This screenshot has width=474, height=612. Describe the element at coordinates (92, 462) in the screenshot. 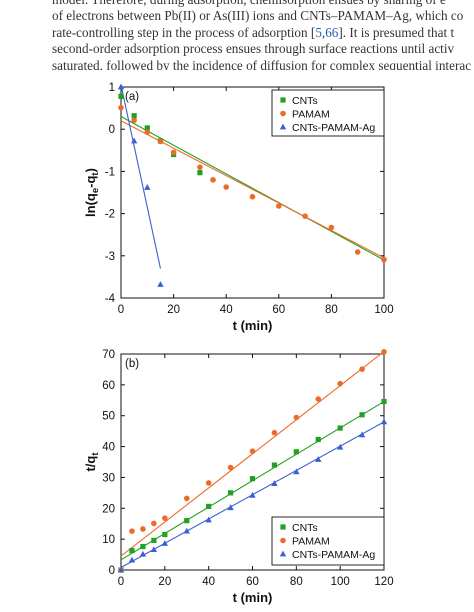

I see `y-axis-title: t/qt` at that location.